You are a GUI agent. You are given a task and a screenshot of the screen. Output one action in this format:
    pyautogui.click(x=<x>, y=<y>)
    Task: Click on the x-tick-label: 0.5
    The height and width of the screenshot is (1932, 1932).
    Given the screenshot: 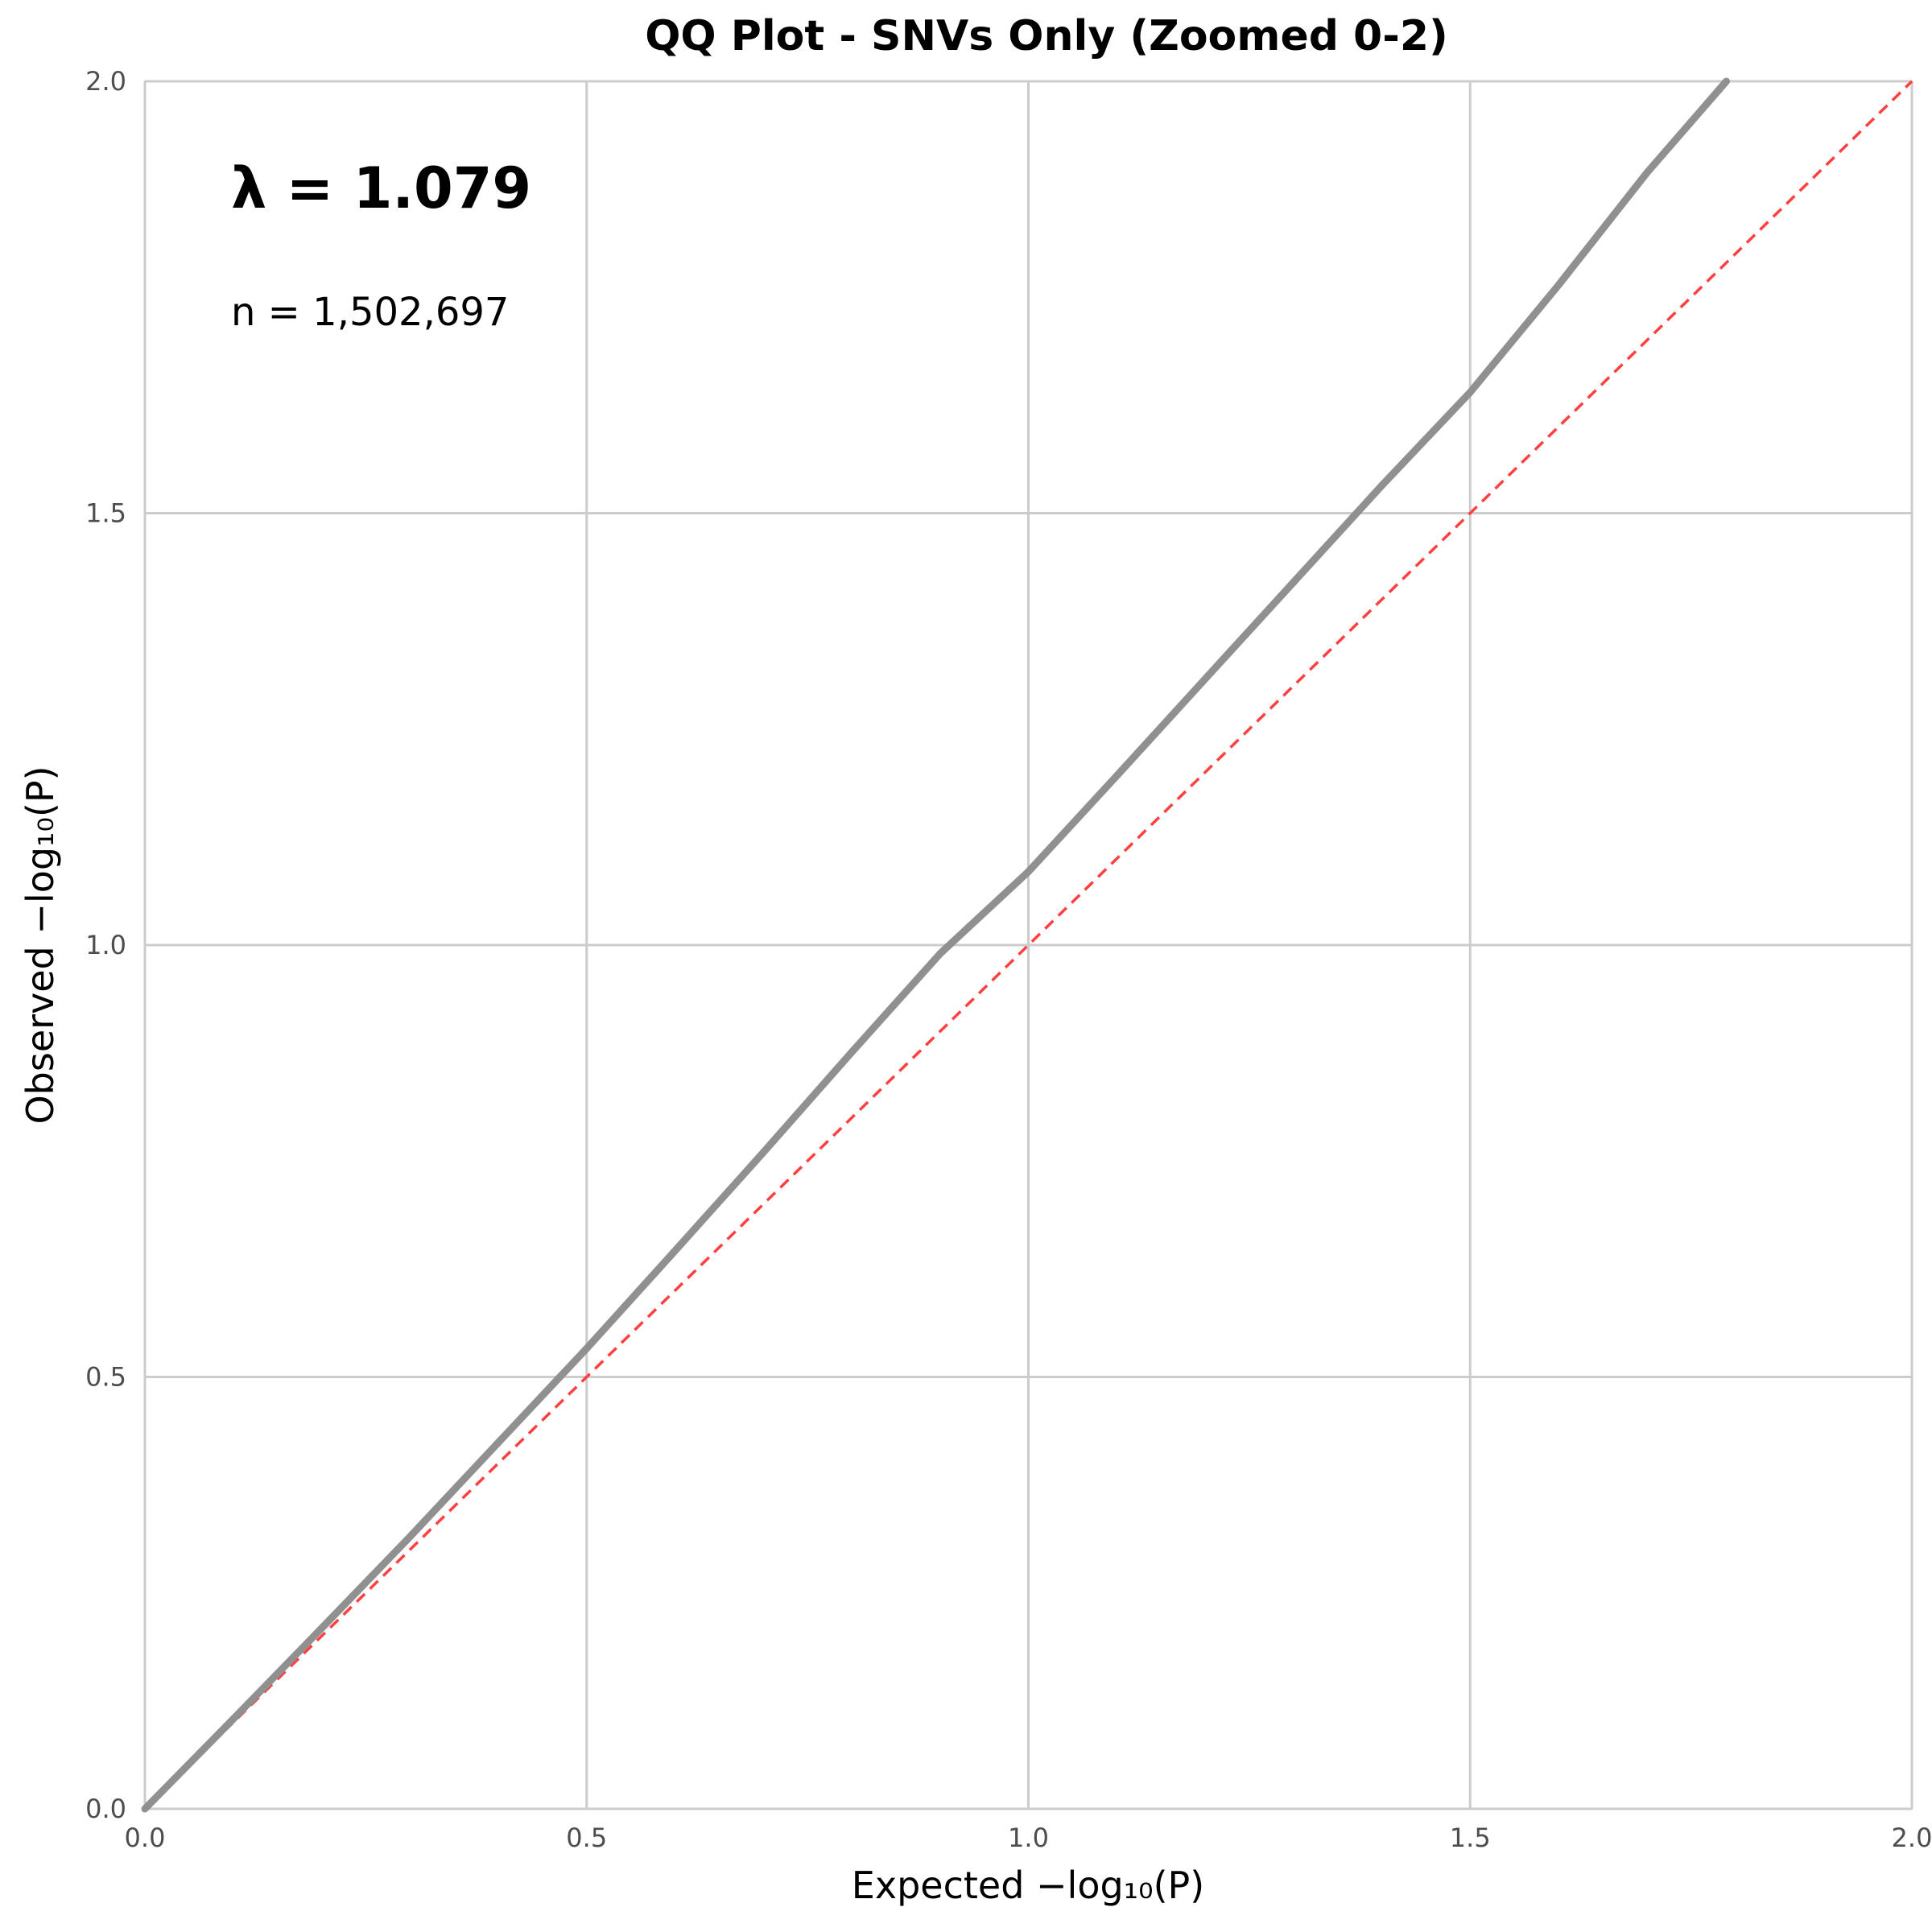 What is the action you would take?
    pyautogui.click(x=586, y=1838)
    